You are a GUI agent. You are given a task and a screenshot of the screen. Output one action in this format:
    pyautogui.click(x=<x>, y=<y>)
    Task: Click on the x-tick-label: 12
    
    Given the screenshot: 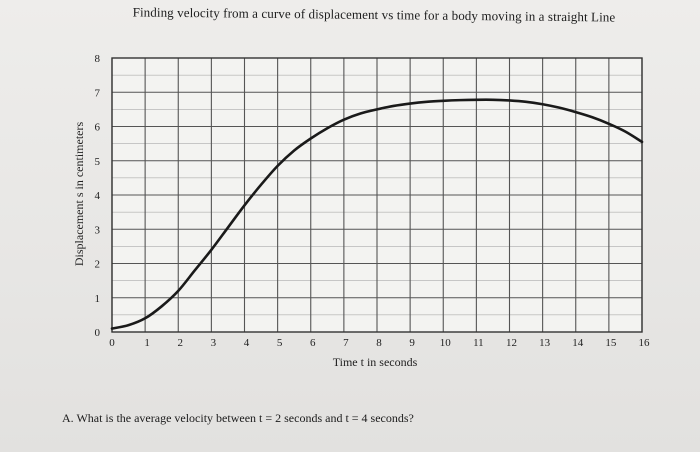 What is the action you would take?
    pyautogui.click(x=511, y=343)
    